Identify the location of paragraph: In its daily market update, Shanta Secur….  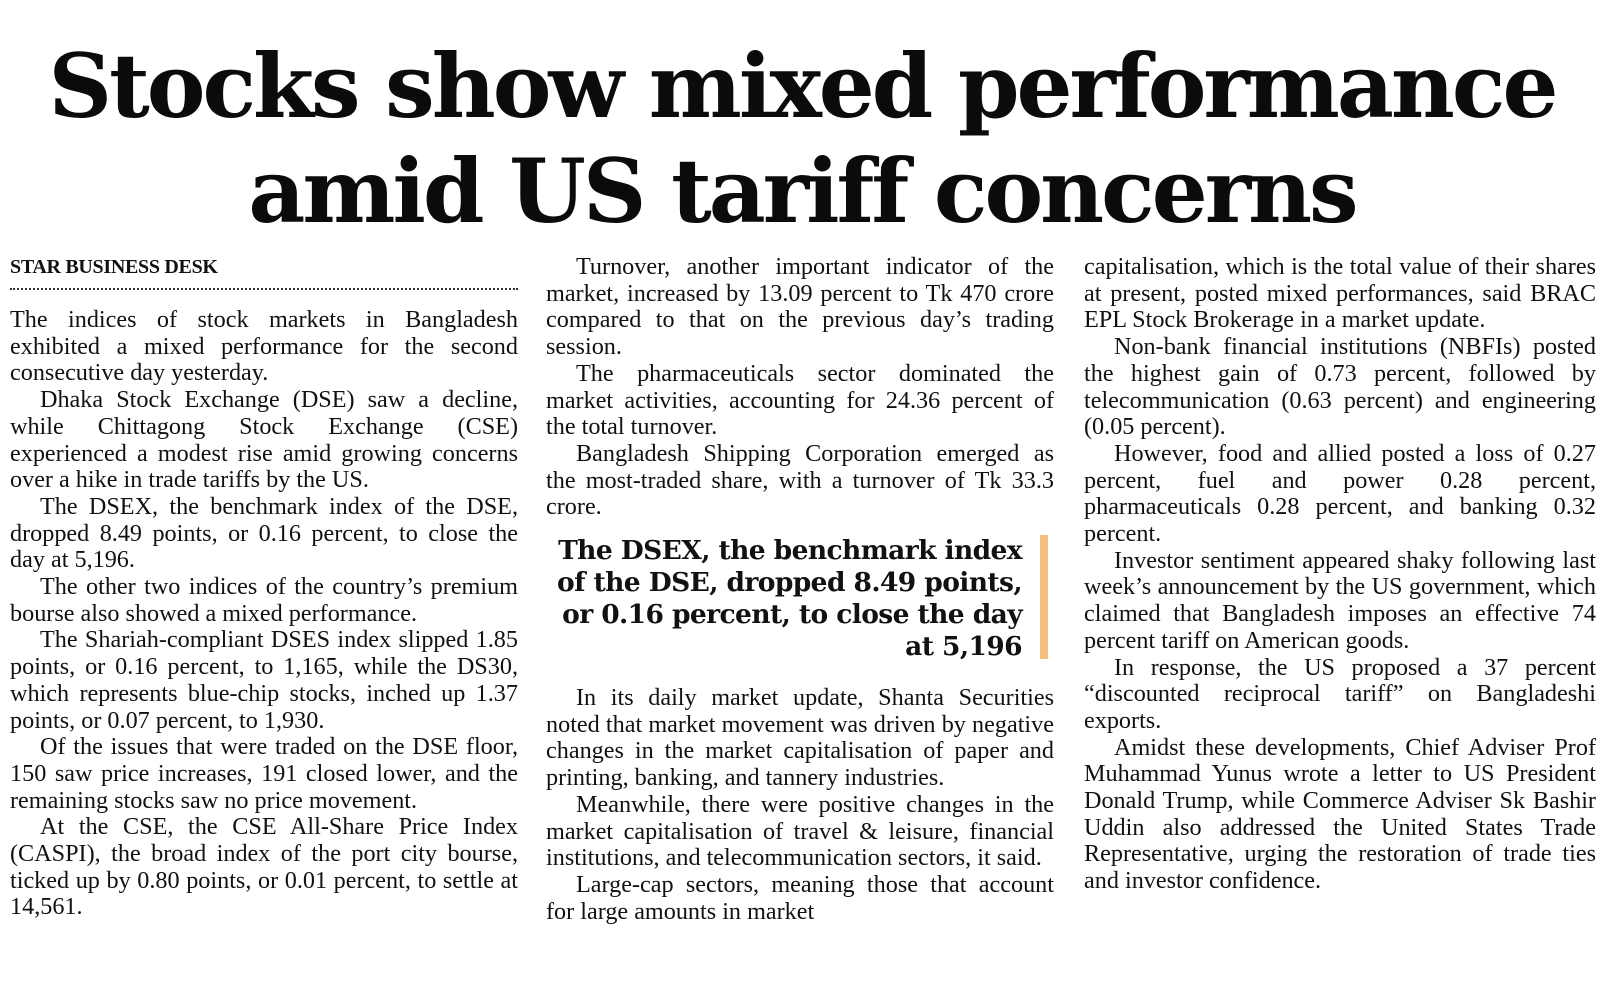
(800, 738).